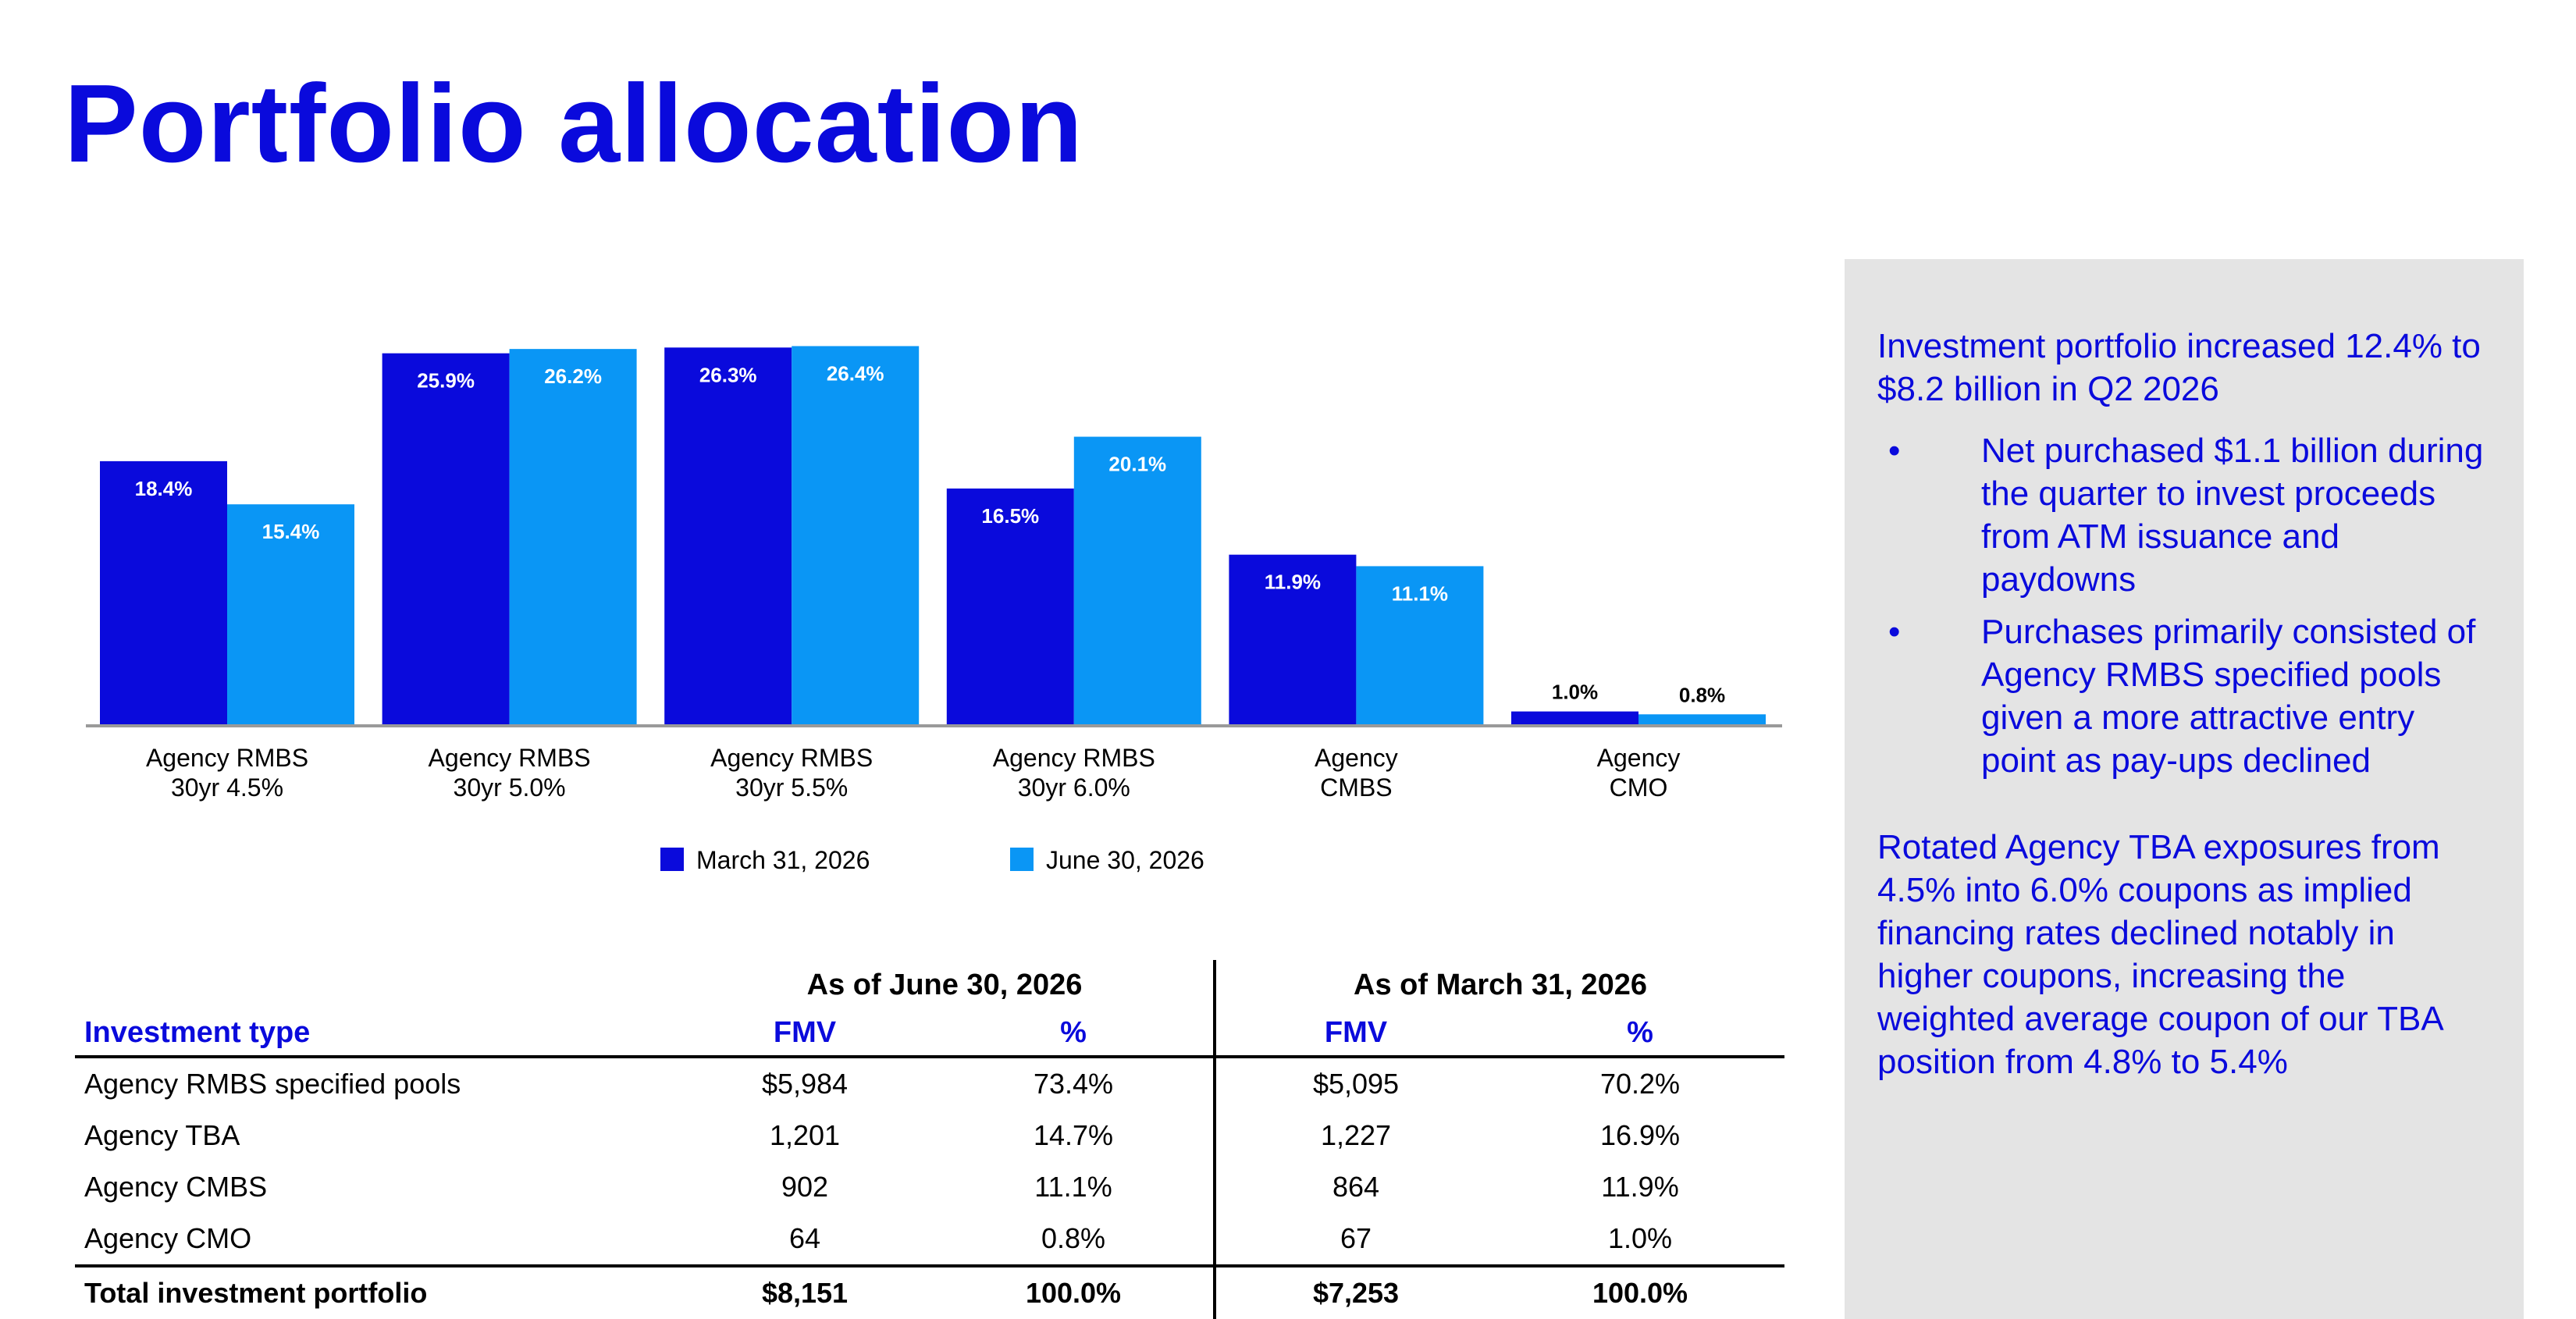 This screenshot has width=2576, height=1319. What do you see at coordinates (1010, 516) in the screenshot?
I see `bar-data-label: 16.5%` at bounding box center [1010, 516].